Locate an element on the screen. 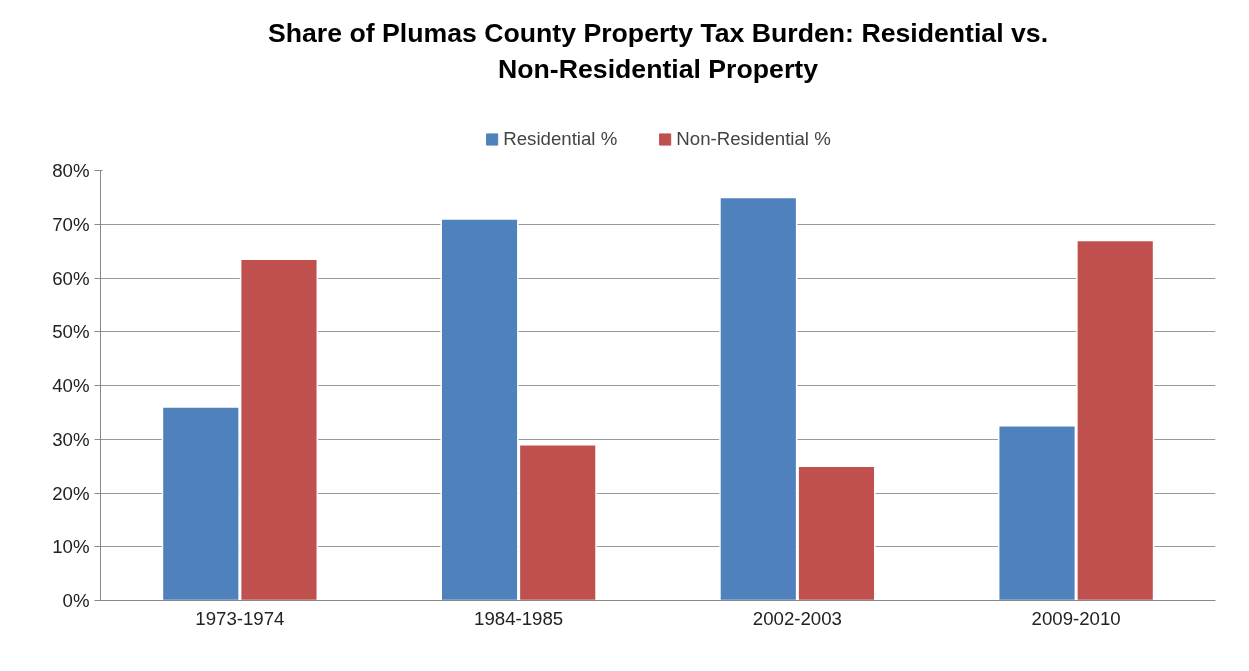  y-tick-label: 60% is located at coordinates (71, 278).